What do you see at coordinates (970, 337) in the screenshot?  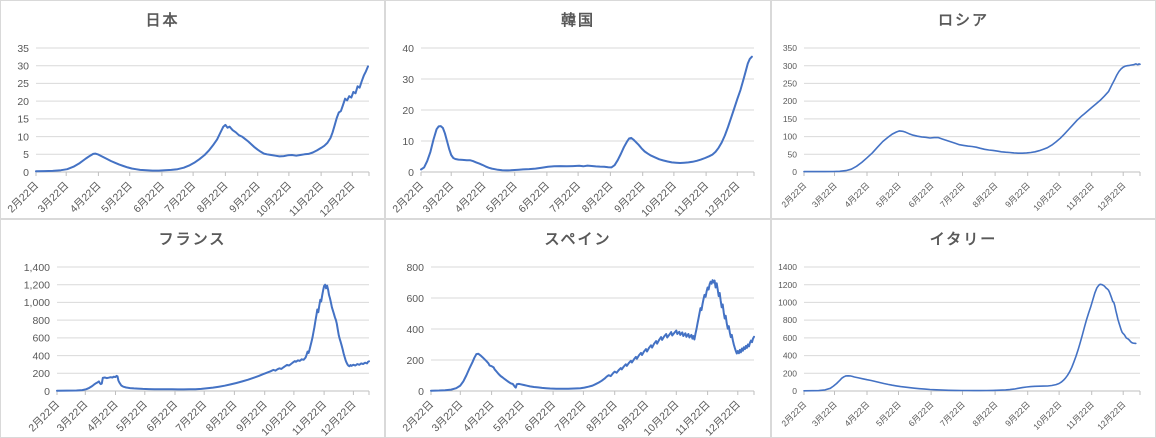 I see `series-line-italy` at bounding box center [970, 337].